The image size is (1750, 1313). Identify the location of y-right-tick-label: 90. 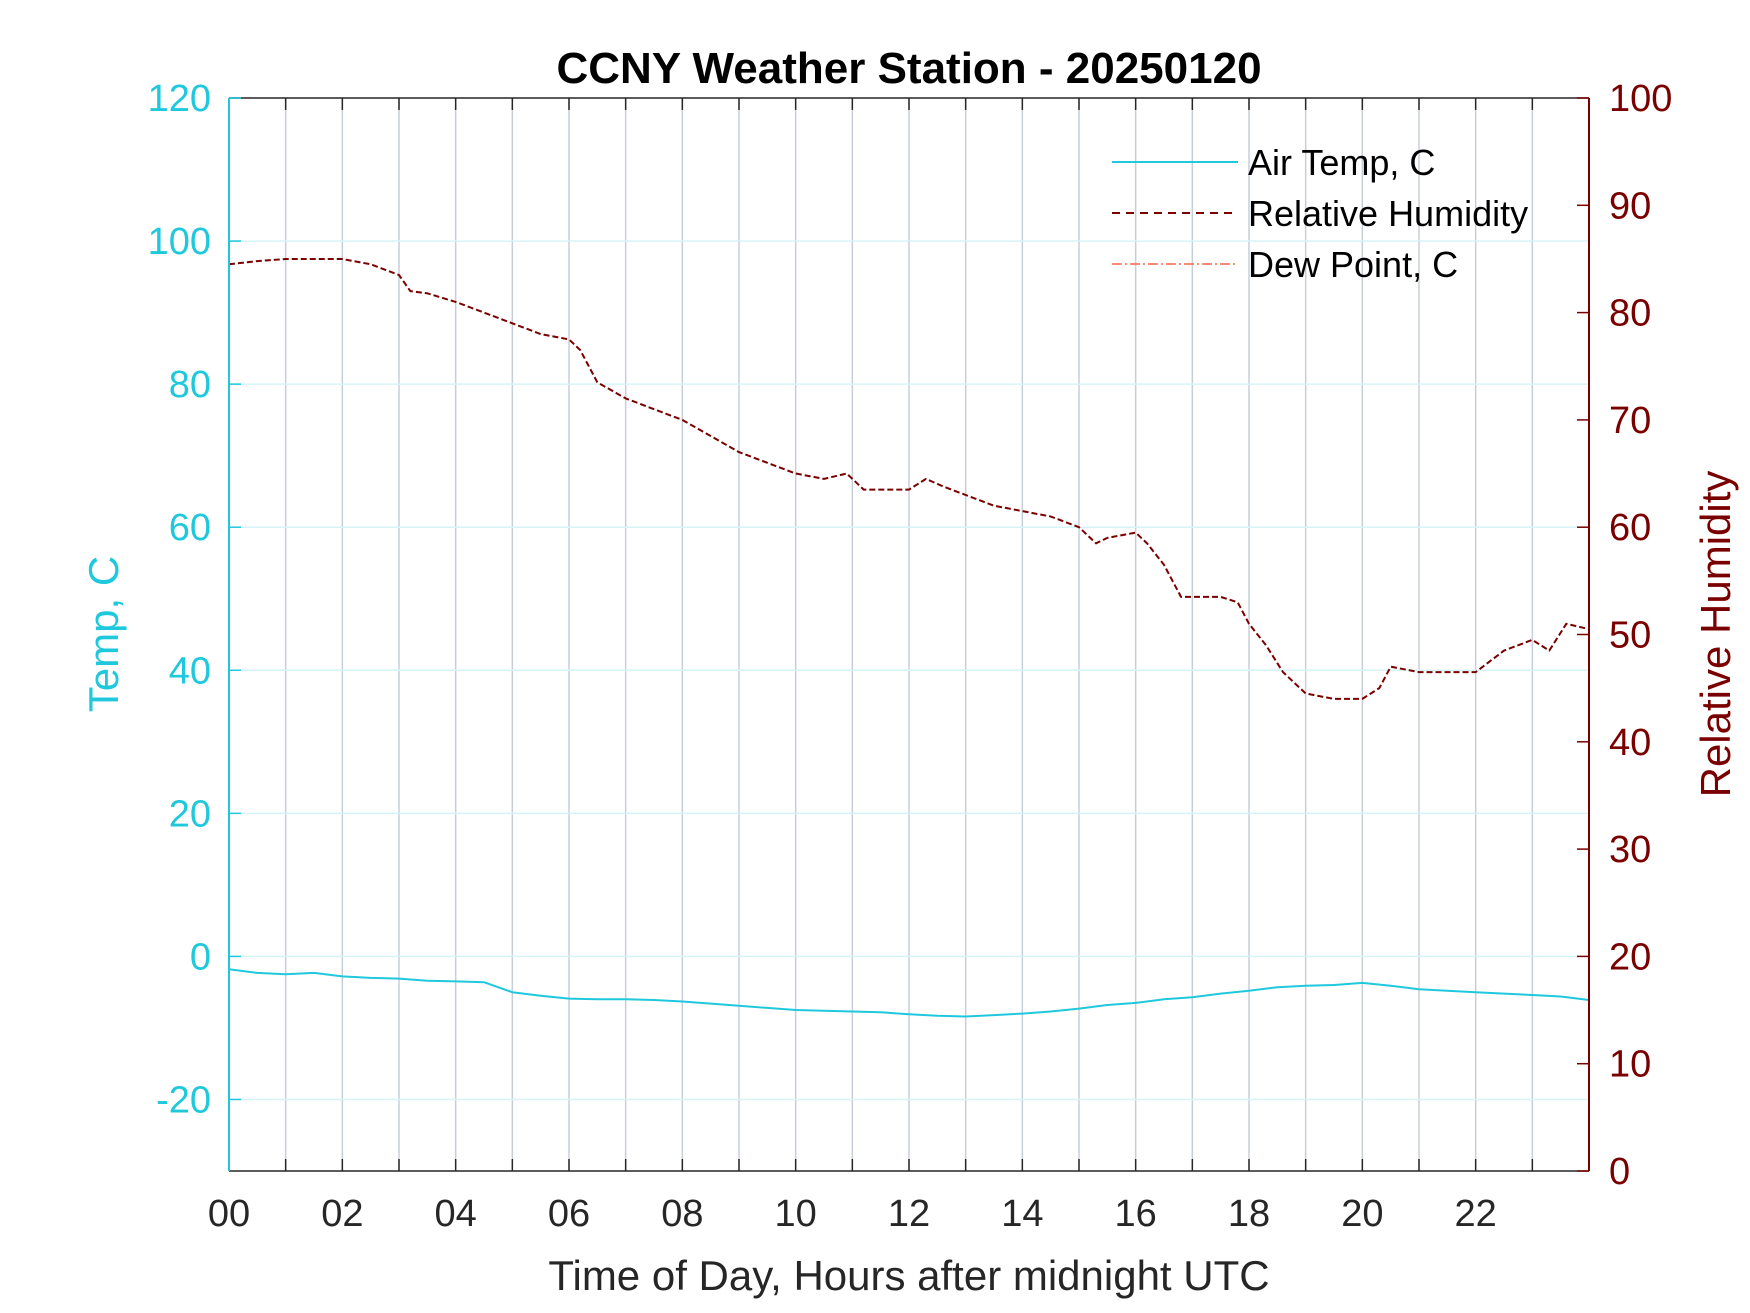
(1630, 206).